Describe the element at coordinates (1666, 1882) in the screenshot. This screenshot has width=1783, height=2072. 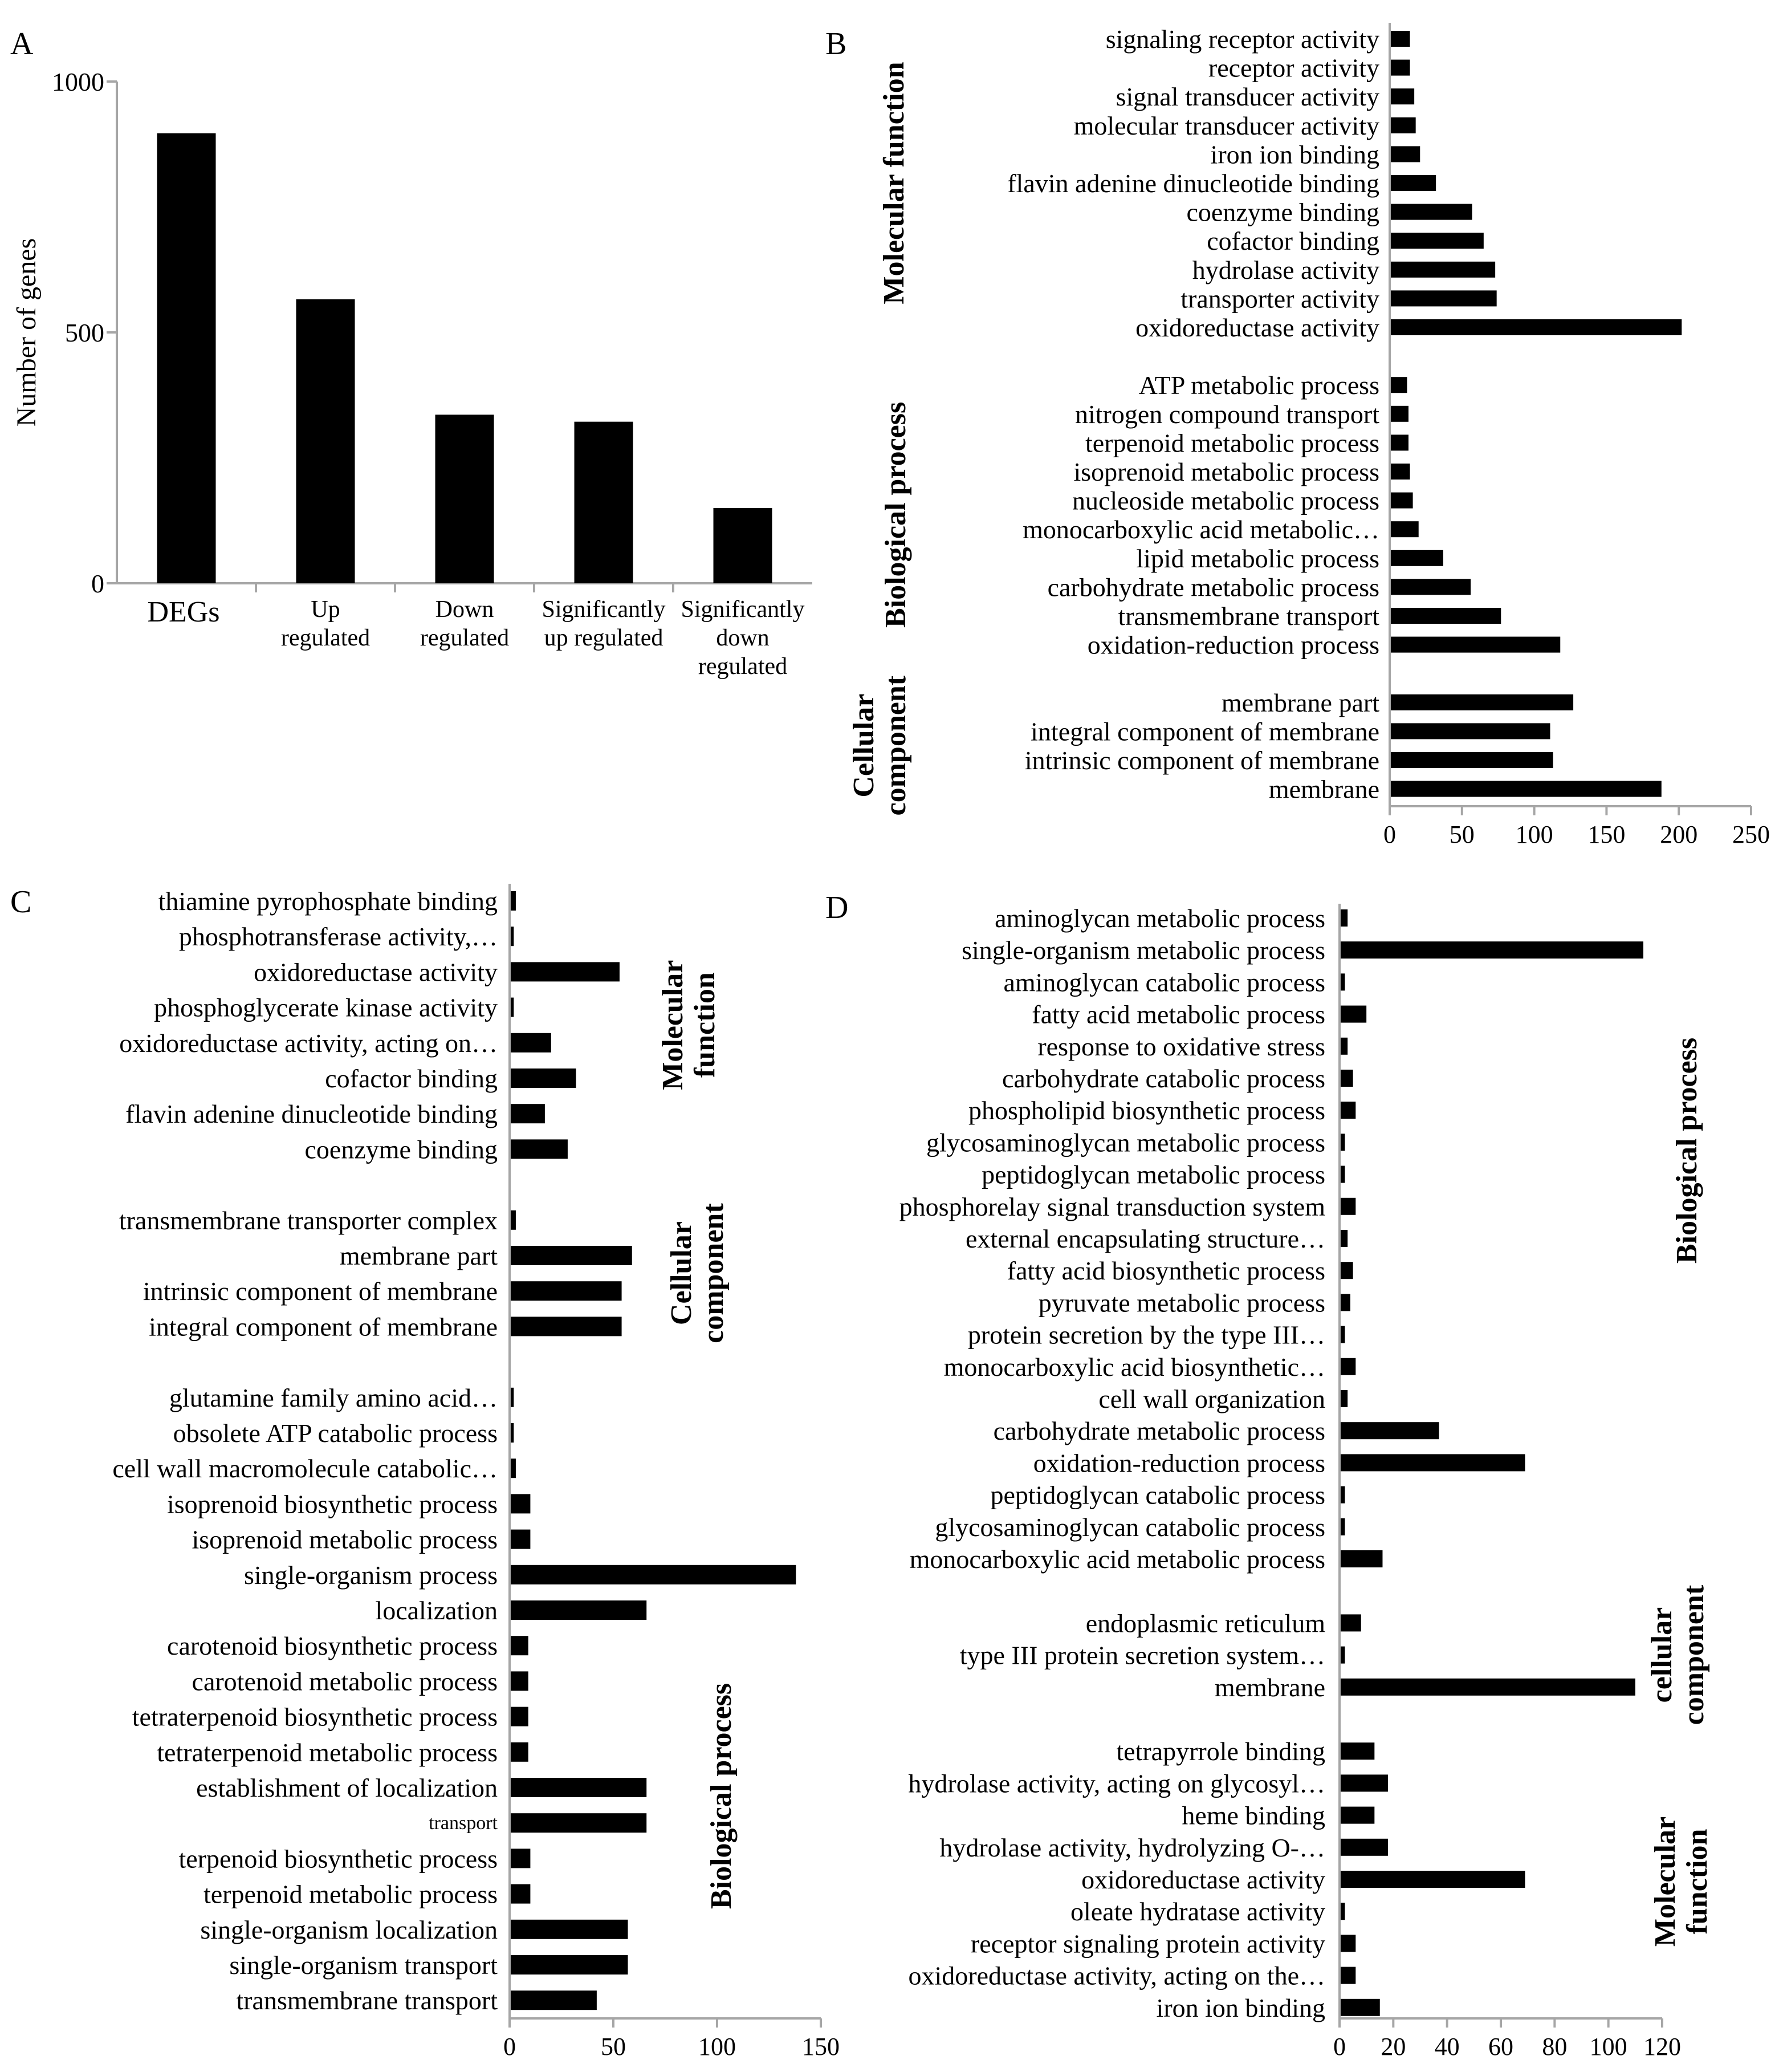
I see `panel-d-group-label: Molecular` at that location.